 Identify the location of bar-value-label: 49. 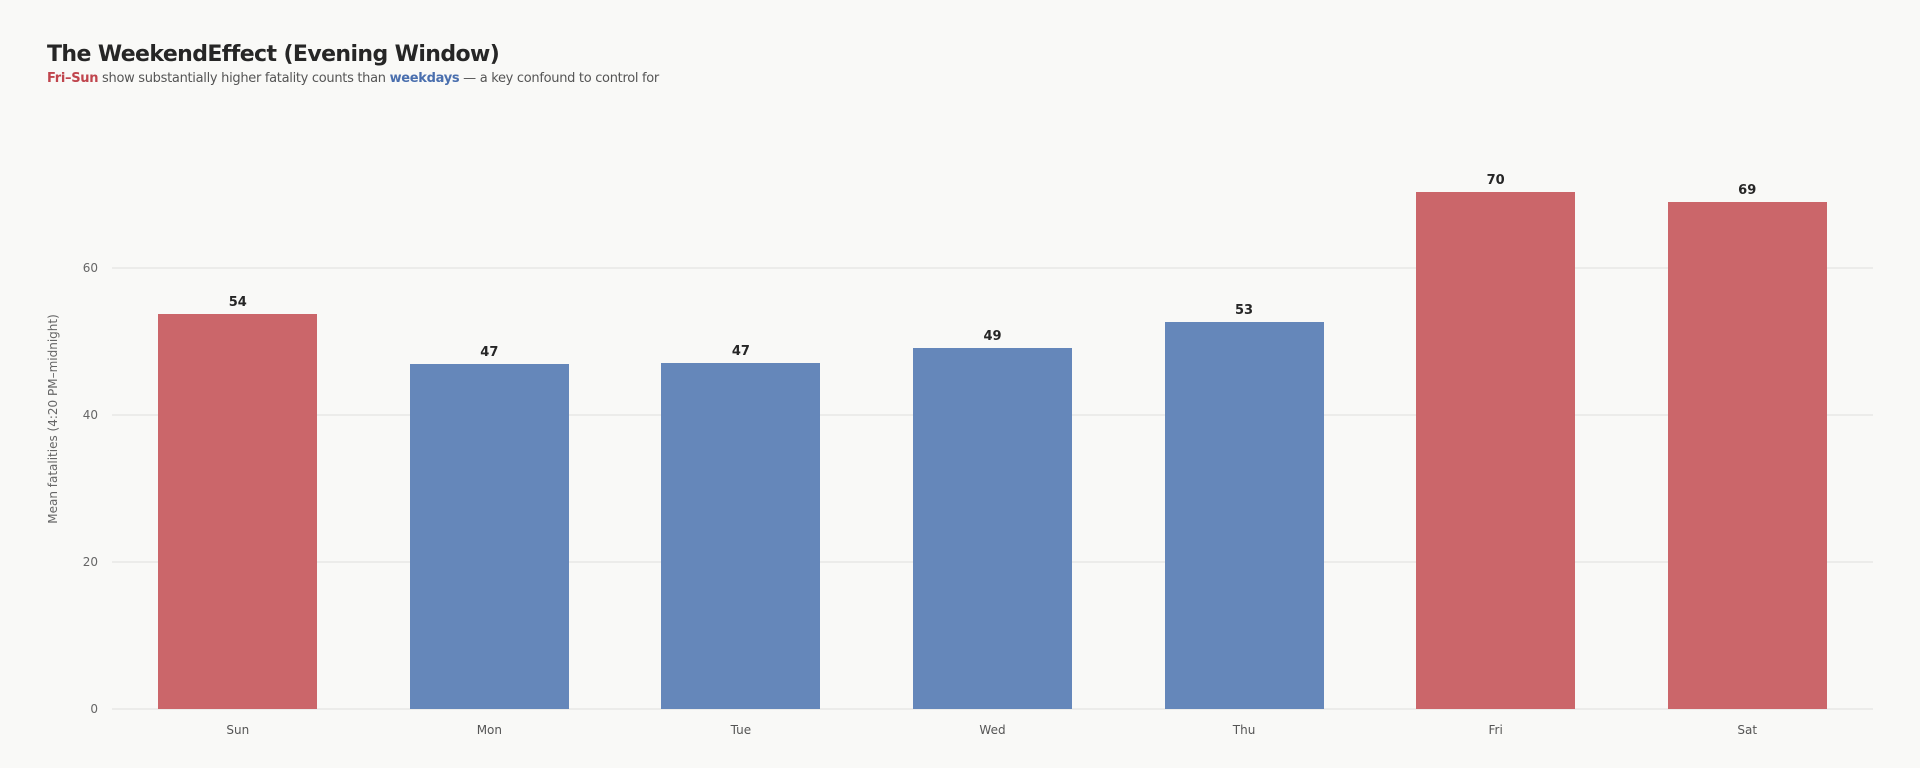
(992, 337).